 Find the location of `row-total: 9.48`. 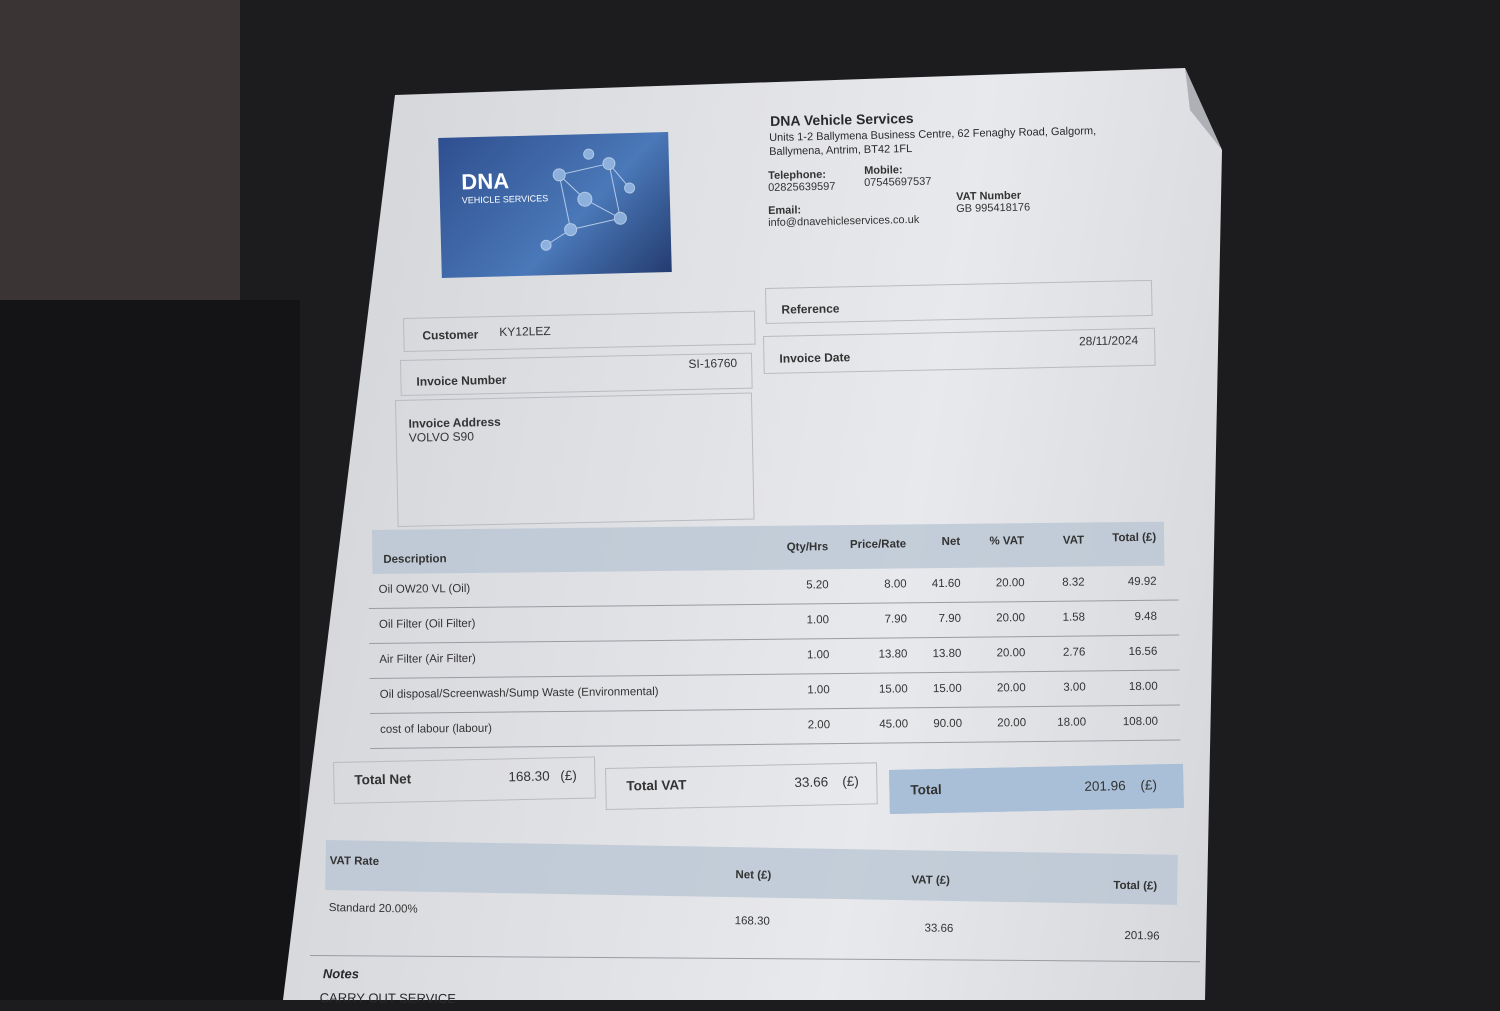

row-total: 9.48 is located at coordinates (1146, 616).